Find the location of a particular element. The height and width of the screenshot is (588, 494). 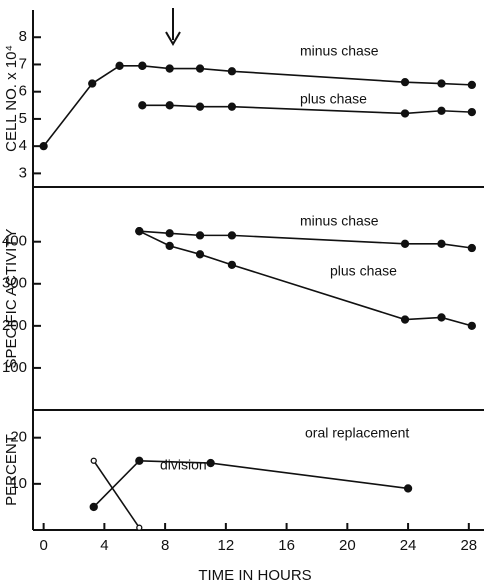

y-tick-label: 7 is located at coordinates (23, 63).